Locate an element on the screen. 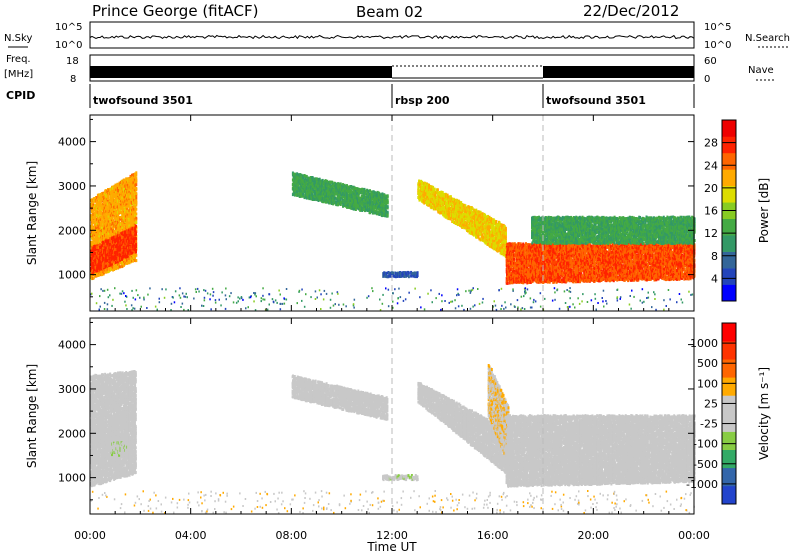 The image size is (800, 554). freq-panel: Freq. [MHz] 18 8 60 0 Nave is located at coordinates (390, 69).